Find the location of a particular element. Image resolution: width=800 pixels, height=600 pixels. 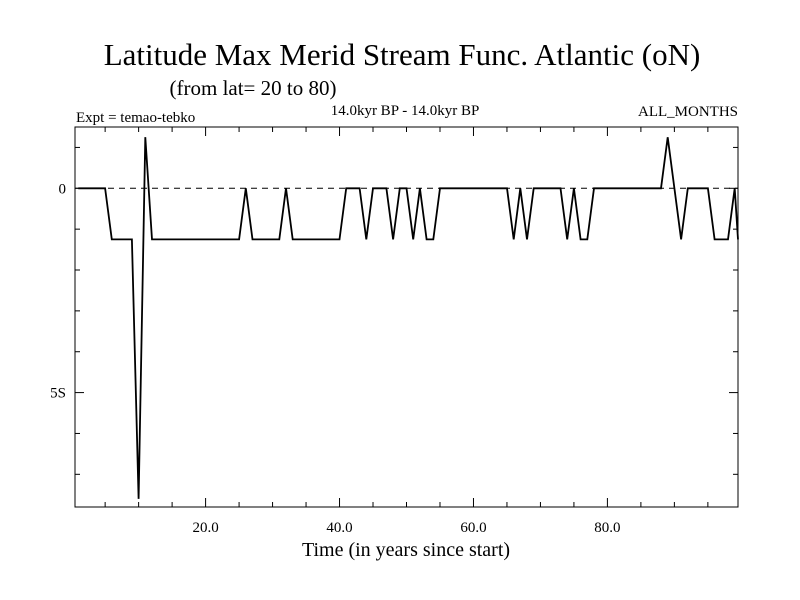

y-tick-label: 0 is located at coordinates (63, 189).